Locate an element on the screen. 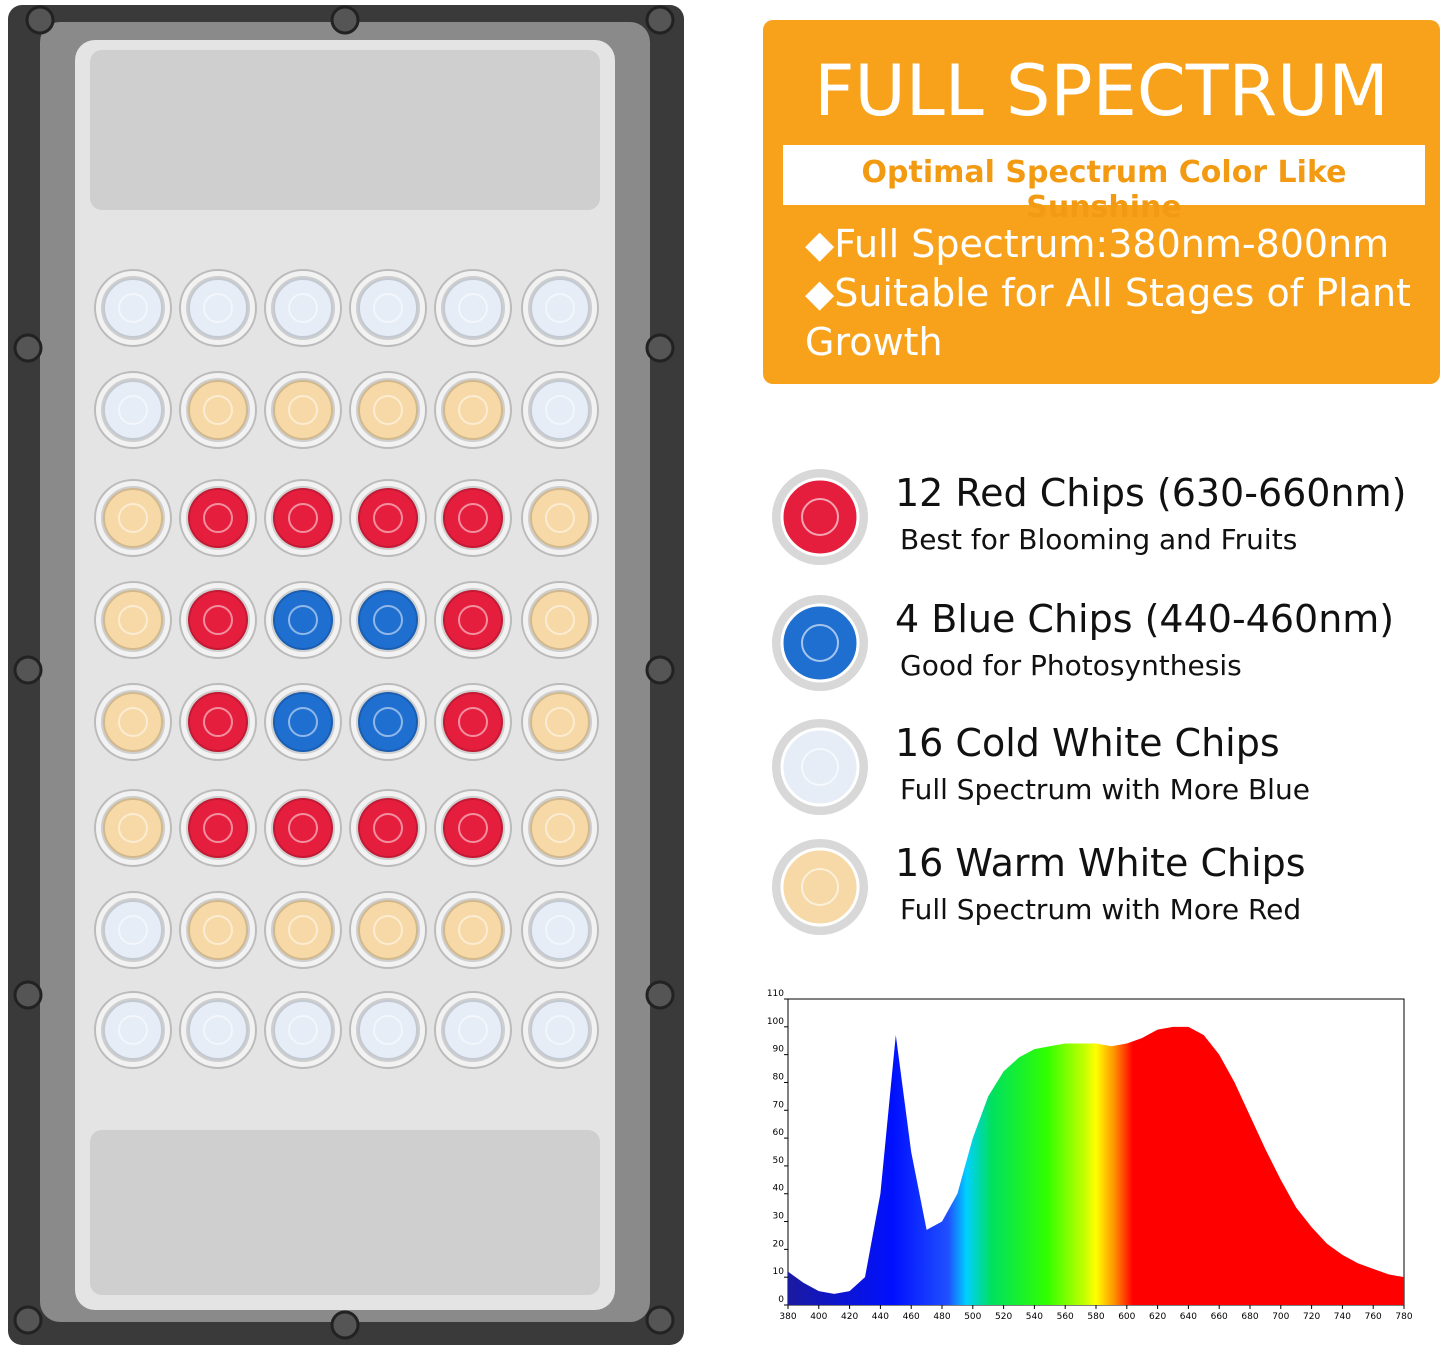 This screenshot has height=1354, width=1445. y-tick-label: 100 is located at coordinates (775, 1022).